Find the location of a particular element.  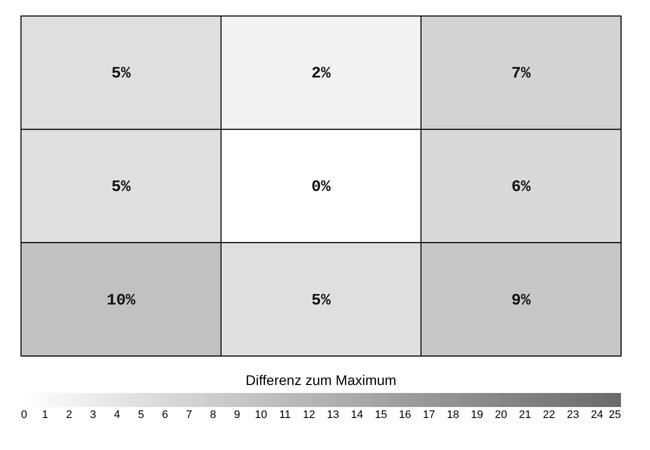

data-label: 2% is located at coordinates (321, 73).